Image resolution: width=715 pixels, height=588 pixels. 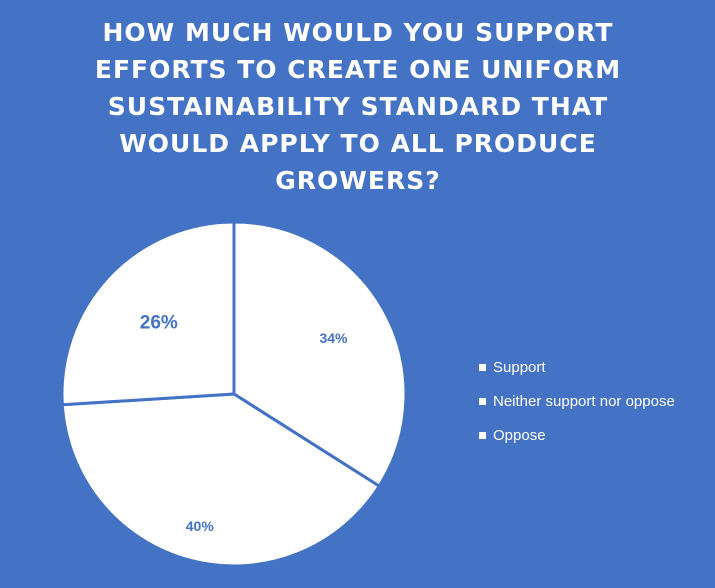 What do you see at coordinates (358, 143) in the screenshot?
I see `chart-title-line: WOULD APPLY TO ALL PRODUCE` at bounding box center [358, 143].